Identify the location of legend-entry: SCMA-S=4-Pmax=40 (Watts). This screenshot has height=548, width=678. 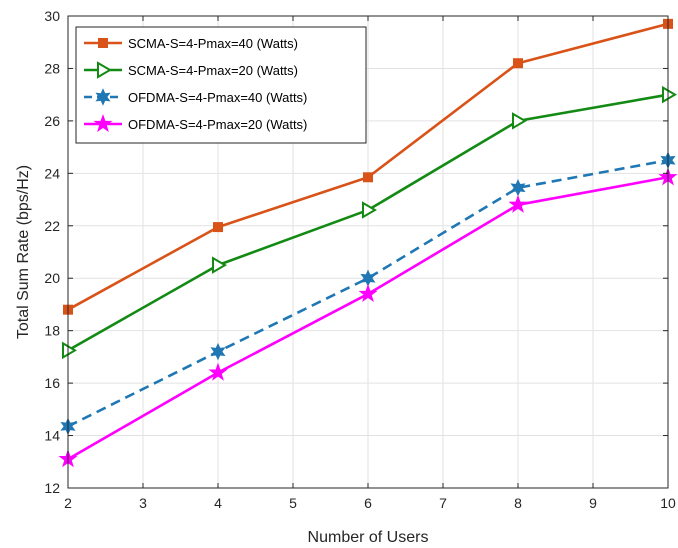
(191, 43).